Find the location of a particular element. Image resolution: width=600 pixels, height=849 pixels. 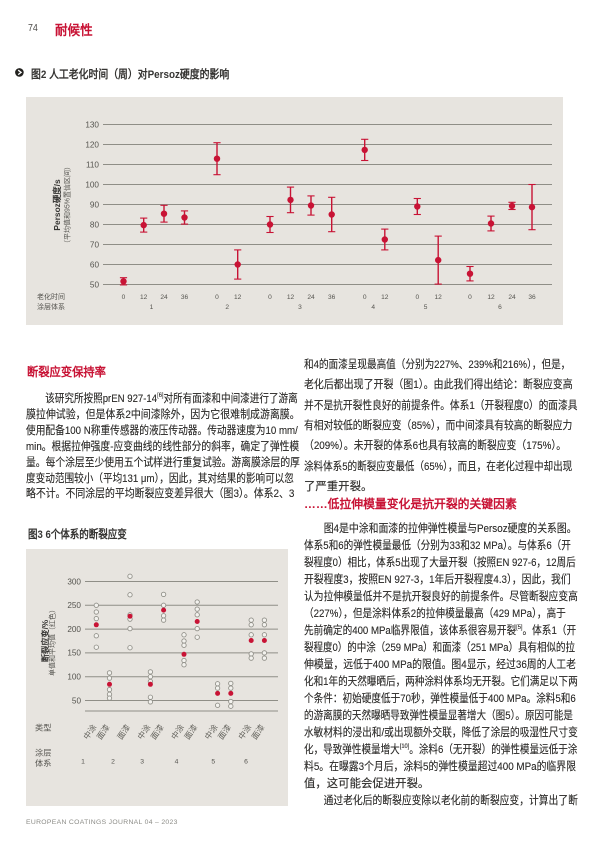

svg-text: 80 is located at coordinates (95, 224).